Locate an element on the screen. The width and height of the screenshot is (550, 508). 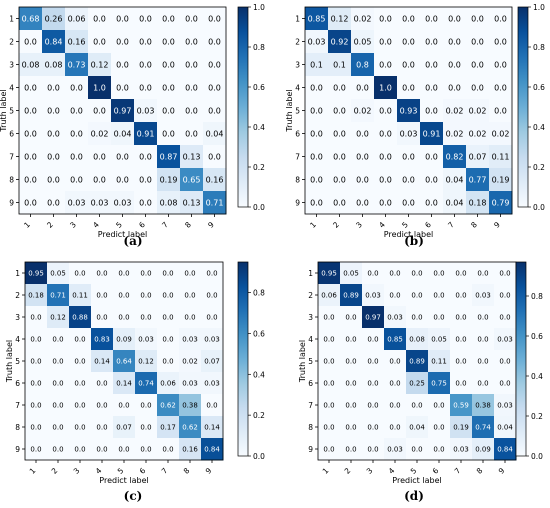
cell-value-label: 0.19 is located at coordinates (169, 179).